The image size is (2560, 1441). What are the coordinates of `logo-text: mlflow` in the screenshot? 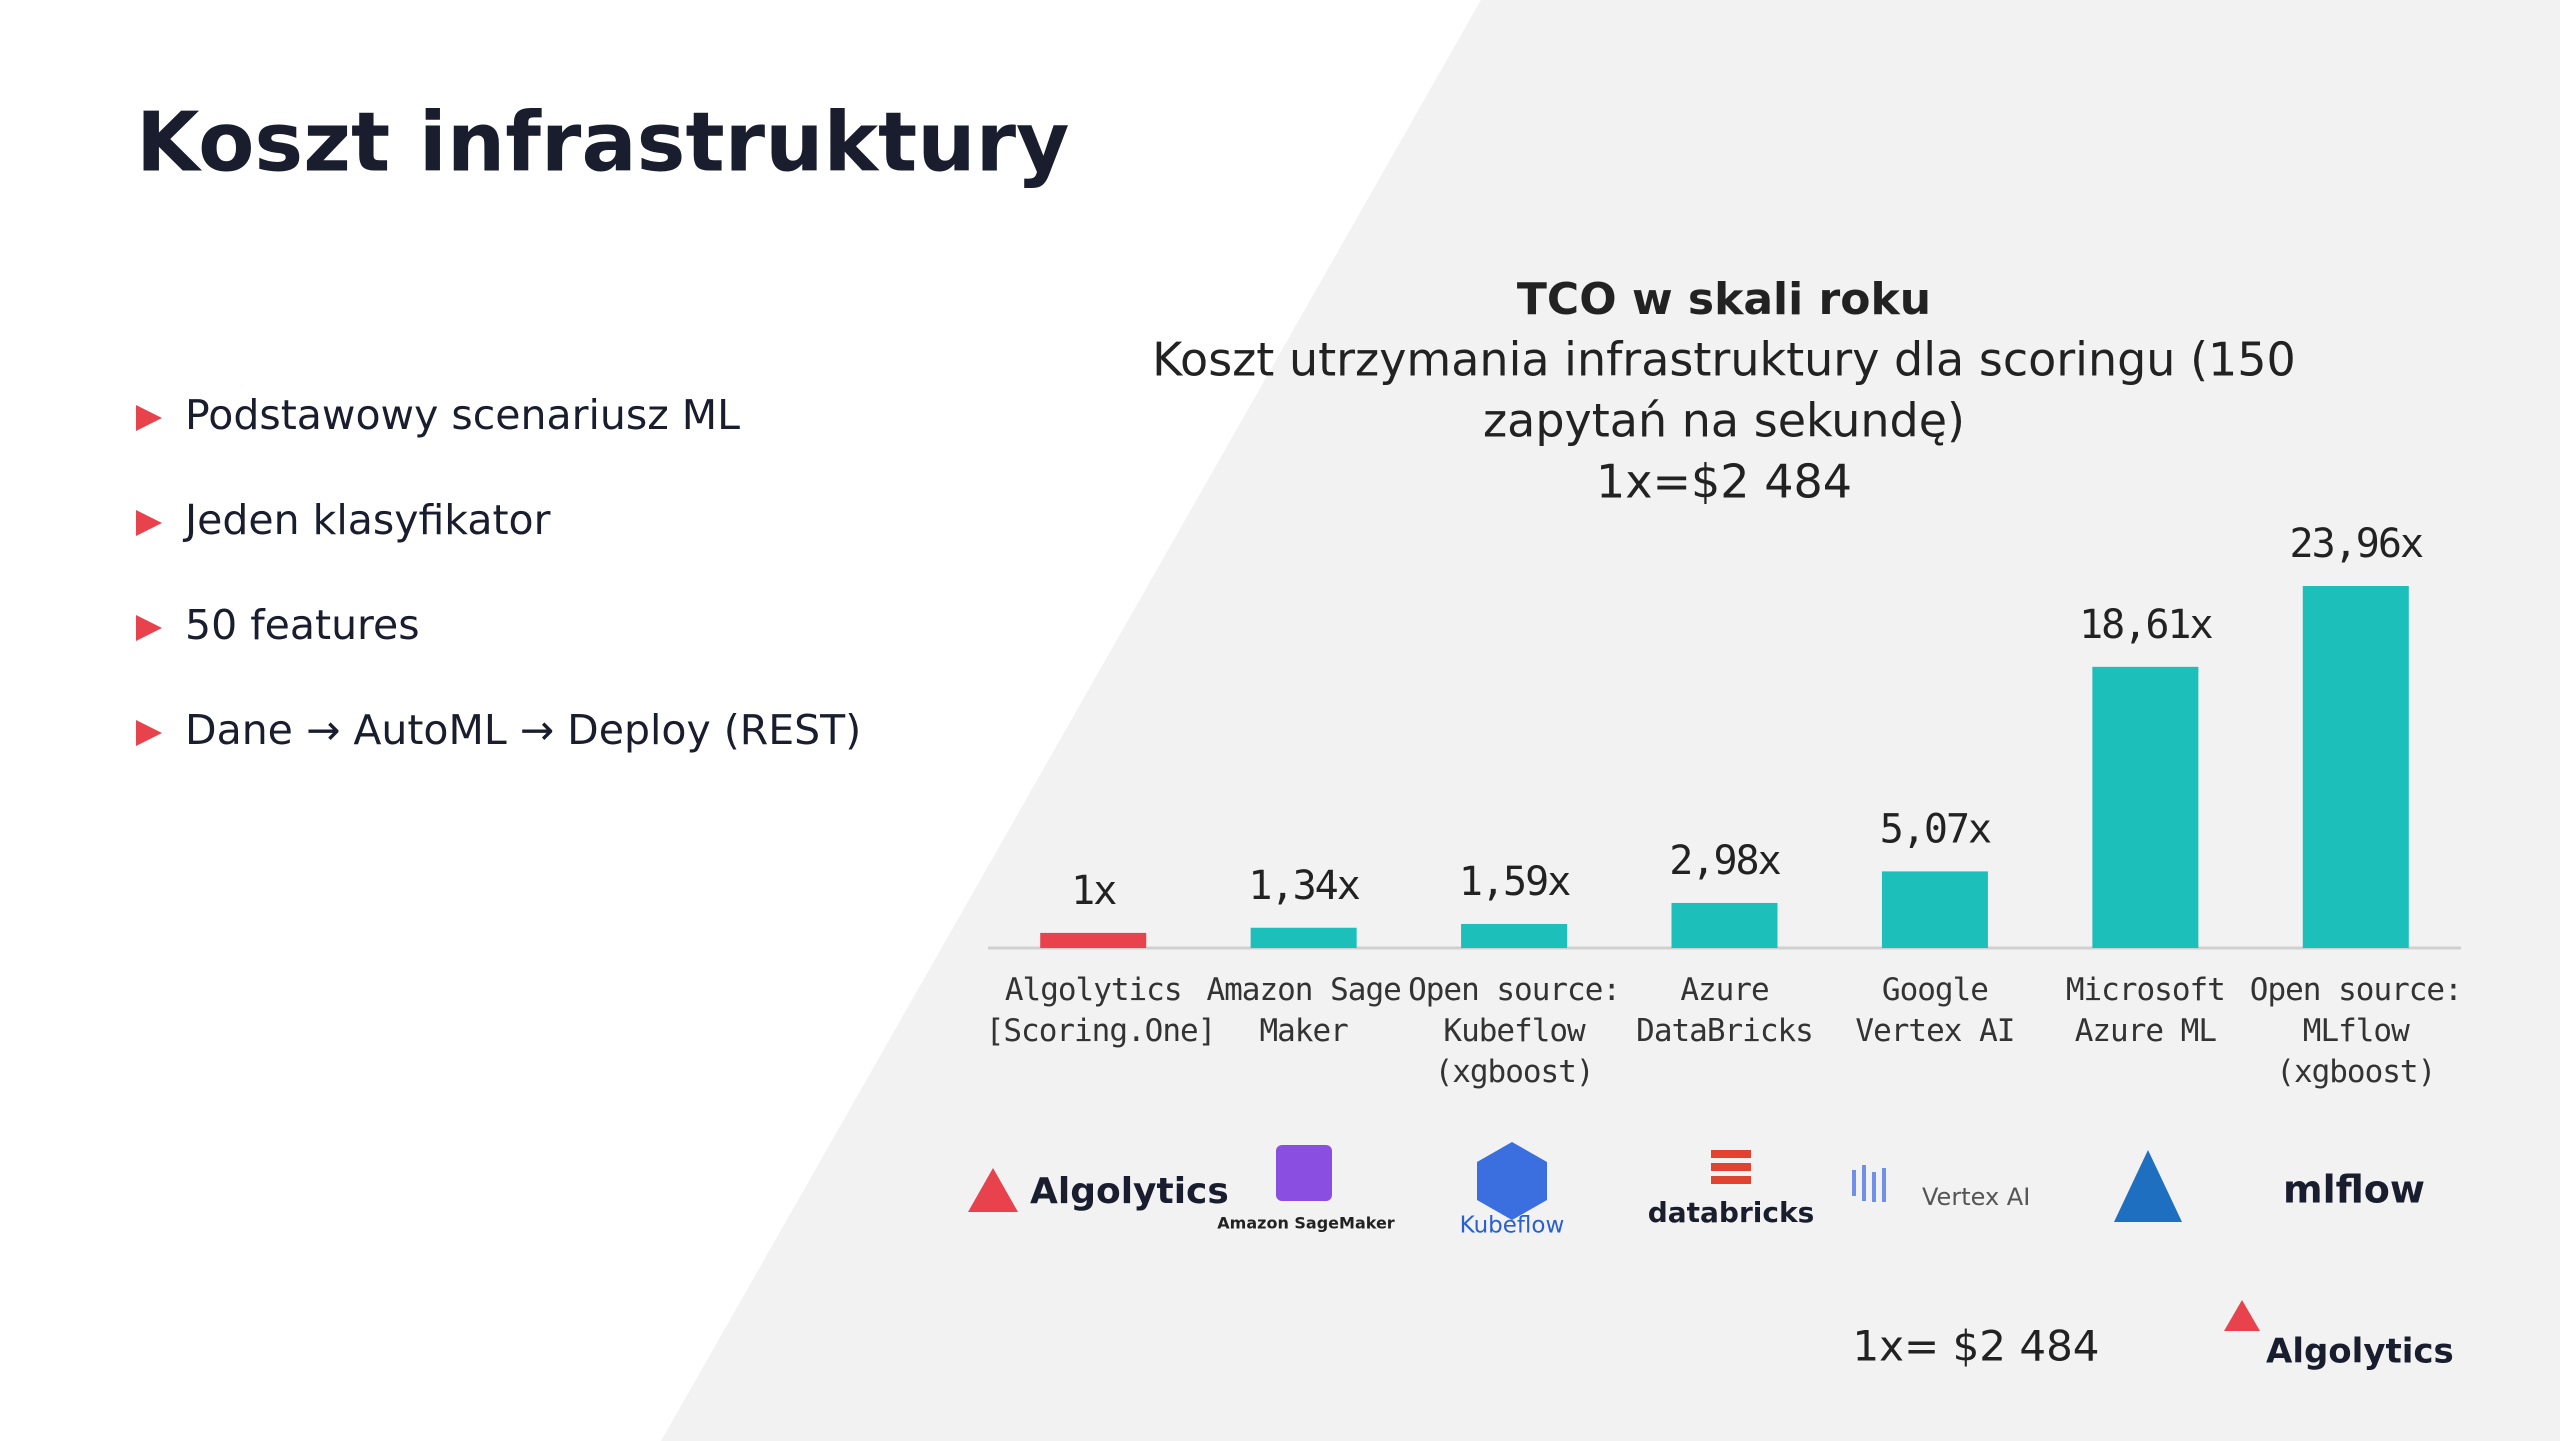 It's located at (2354, 1190).